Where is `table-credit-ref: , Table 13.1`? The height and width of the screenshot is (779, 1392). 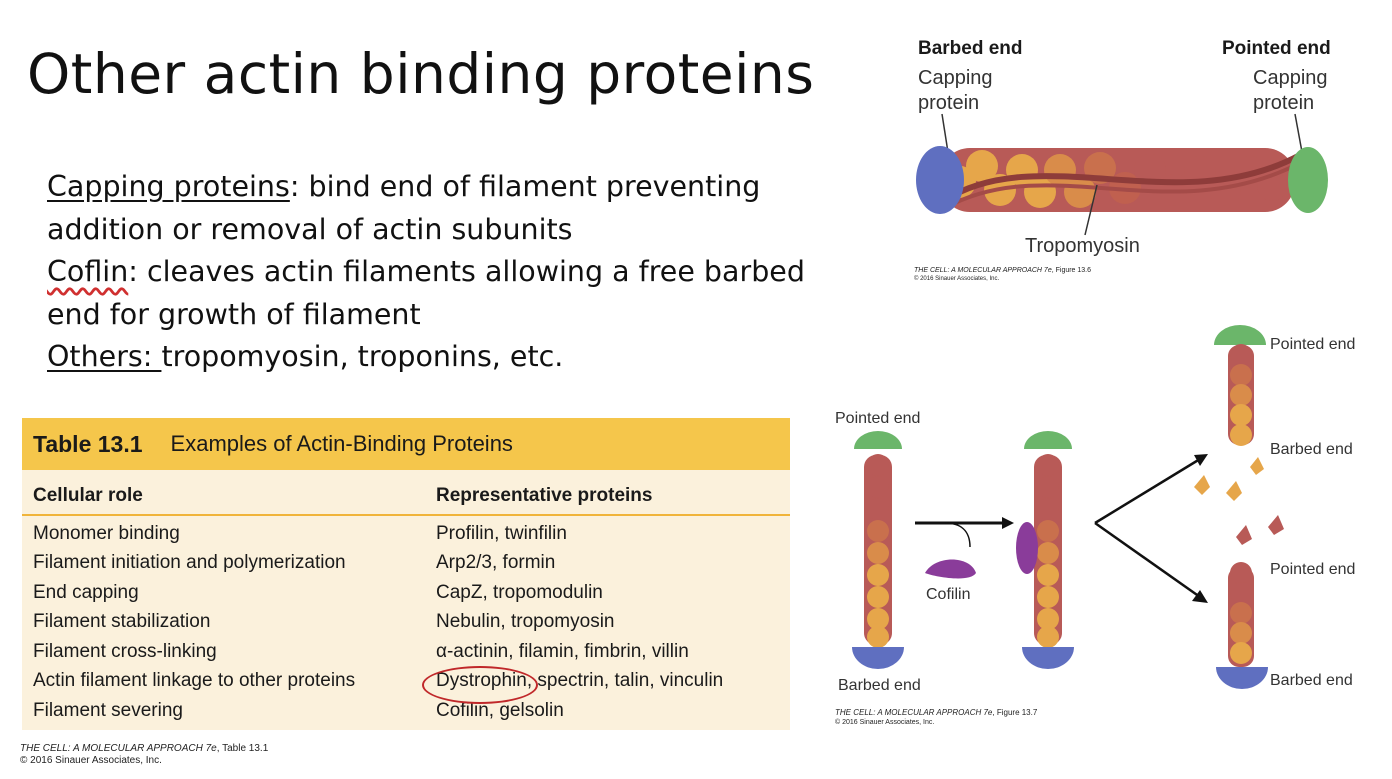
table-credit-ref: , Table 13.1 is located at coordinates (242, 748).